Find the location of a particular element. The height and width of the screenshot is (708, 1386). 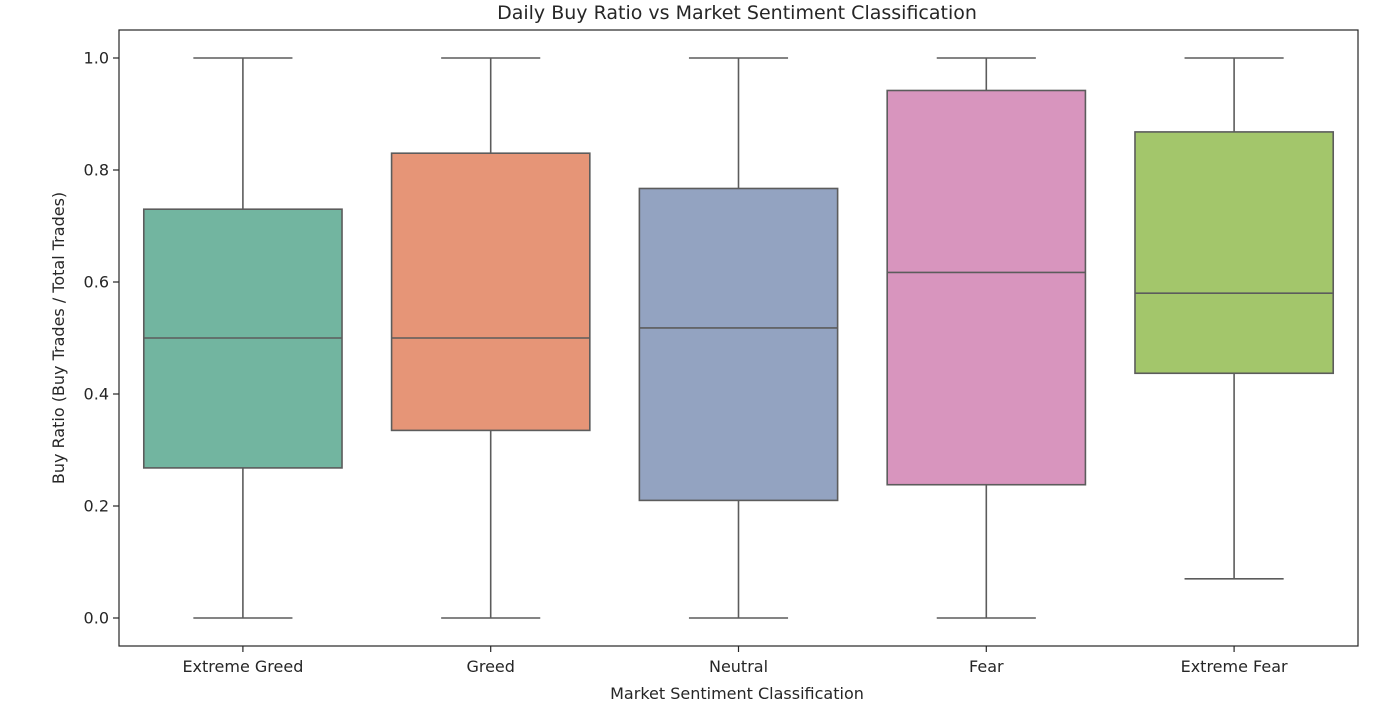

y-axis: 0.0 0.2 0.4 0.6 0.8 1.0 is located at coordinates (101, 338).